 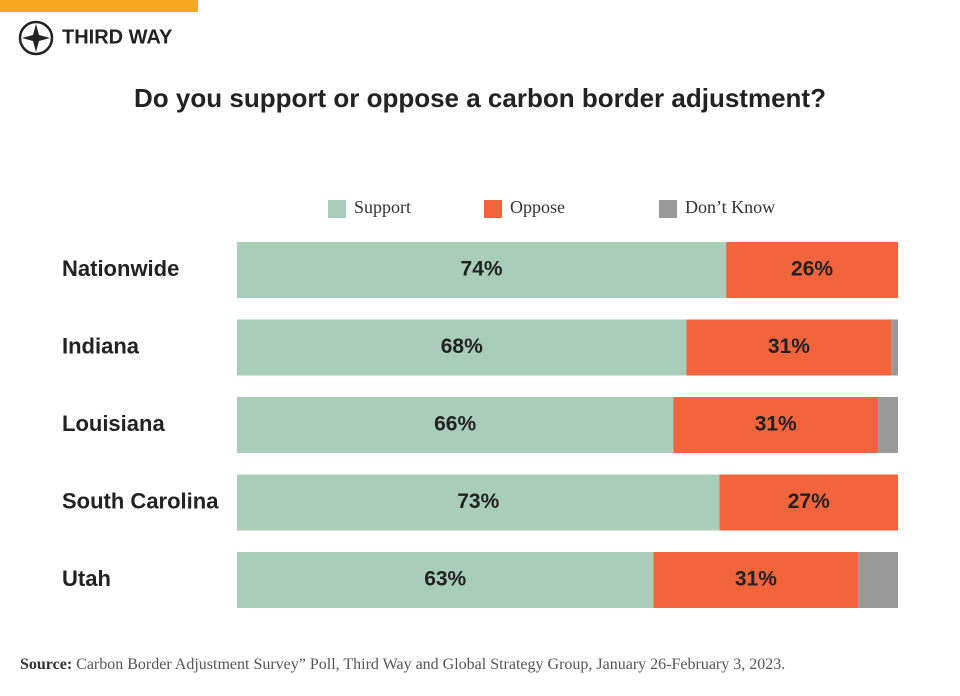 What do you see at coordinates (36, 38) in the screenshot?
I see `logo-icon` at bounding box center [36, 38].